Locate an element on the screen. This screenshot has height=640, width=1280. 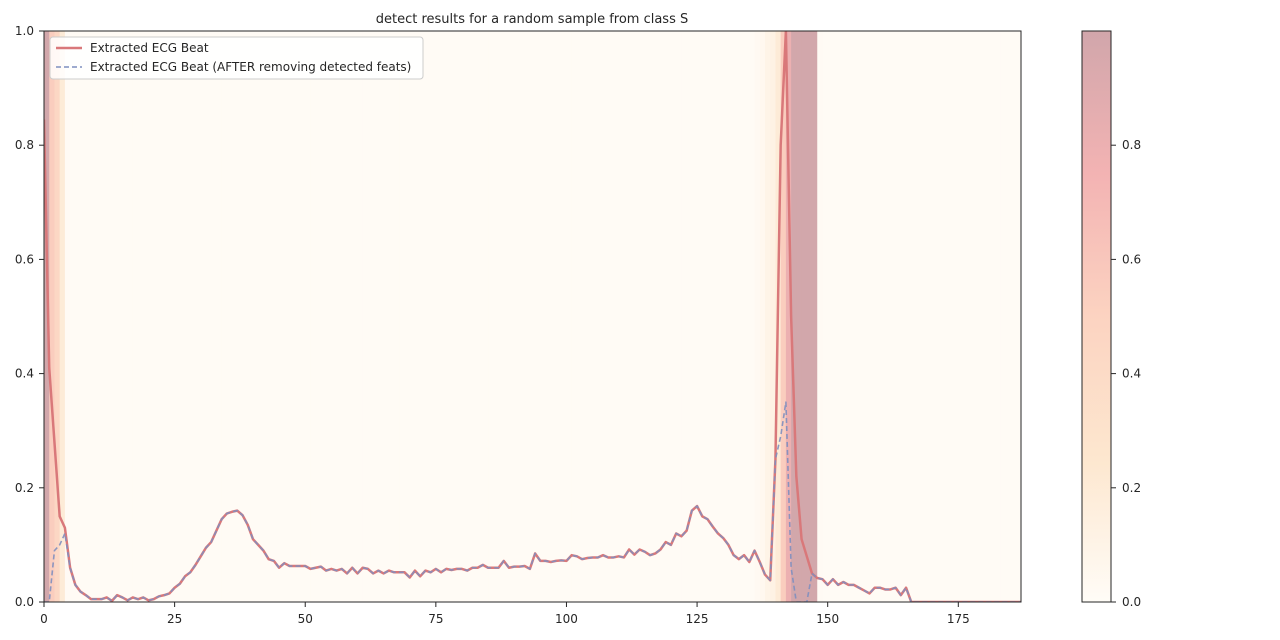
colorbar-tick-label: 0.4 is located at coordinates (1131, 374).